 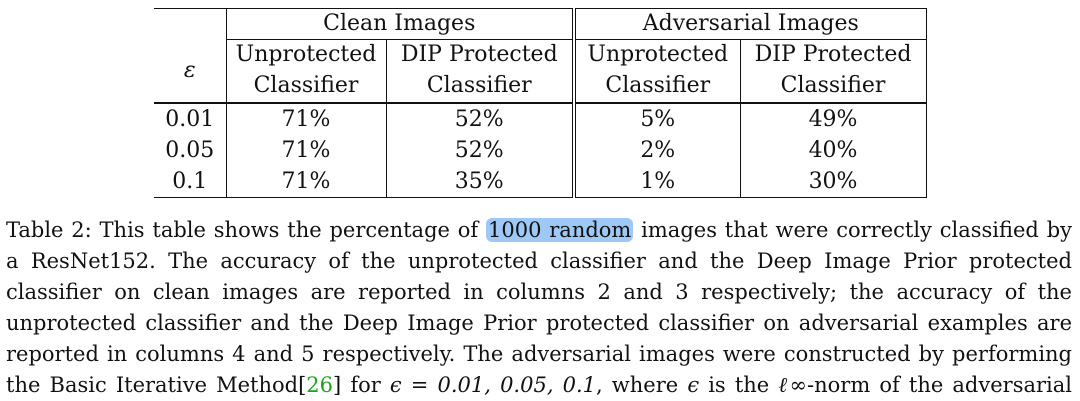 I want to click on cell-adv-dip: 30%, so click(x=833, y=182).